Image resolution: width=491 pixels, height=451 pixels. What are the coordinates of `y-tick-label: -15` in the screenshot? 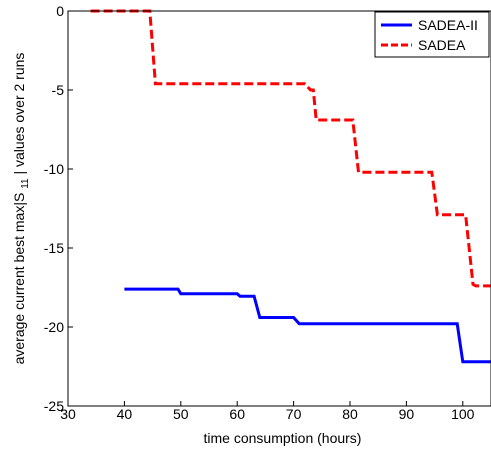 It's located at (54, 248).